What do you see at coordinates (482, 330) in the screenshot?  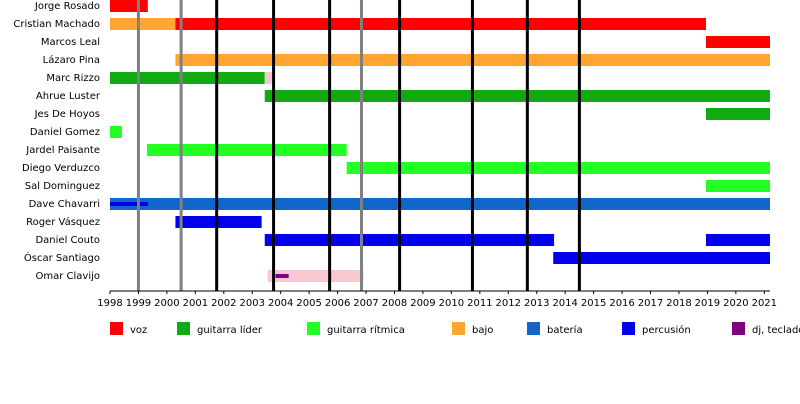 I see `legend-label: bajo` at bounding box center [482, 330].